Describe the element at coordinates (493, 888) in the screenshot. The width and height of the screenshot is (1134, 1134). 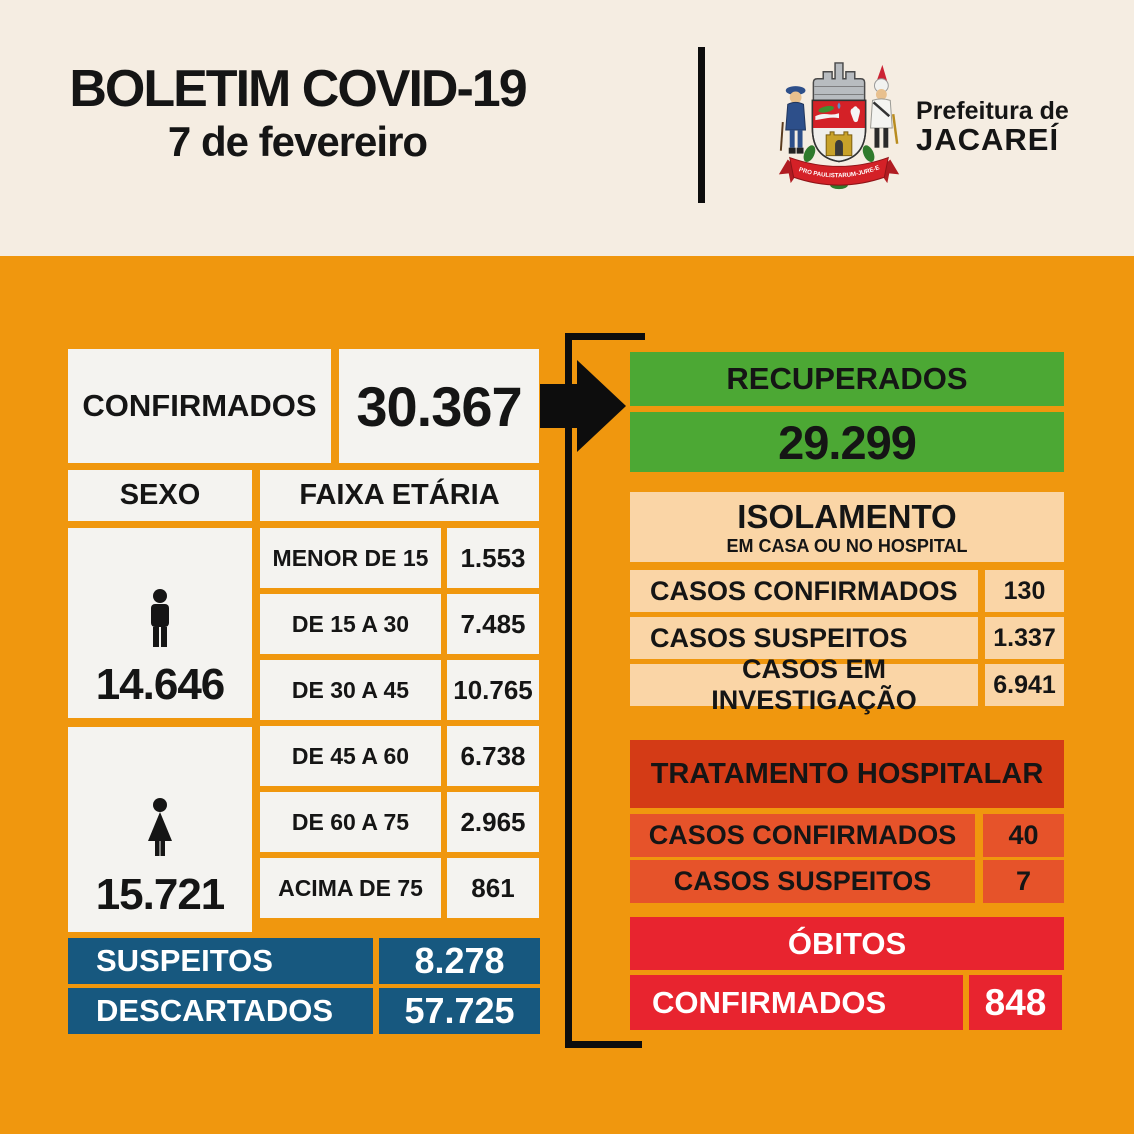
I see `age-row-value: 861` at that location.